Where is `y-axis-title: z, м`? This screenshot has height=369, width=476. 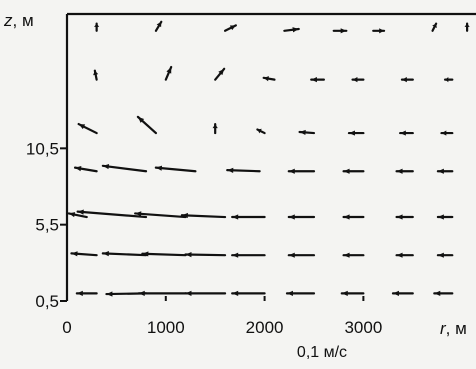
y-axis-title: z, м is located at coordinates (18, 20).